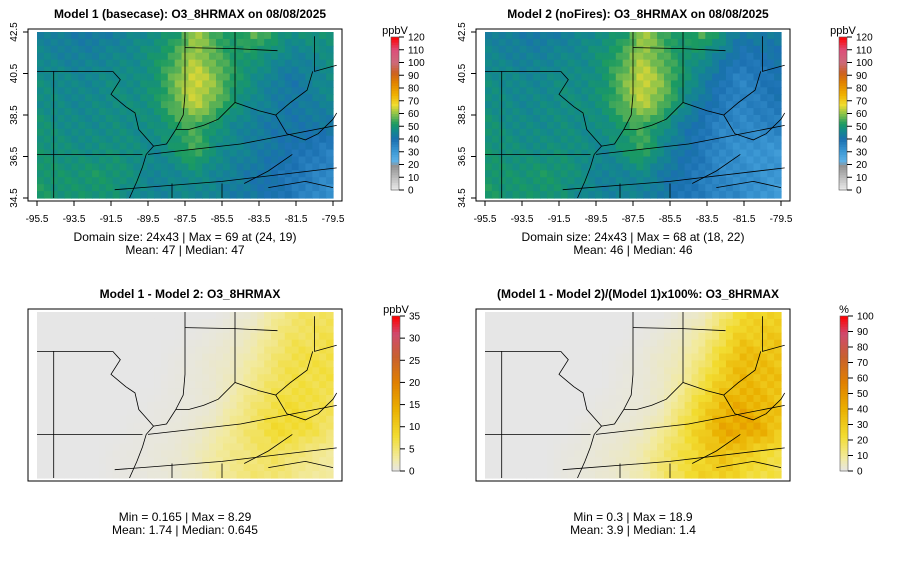 The width and height of the screenshot is (900, 561). What do you see at coordinates (633, 250) in the screenshot?
I see `stats-line-2: Mean: 46 | Median: 46` at bounding box center [633, 250].